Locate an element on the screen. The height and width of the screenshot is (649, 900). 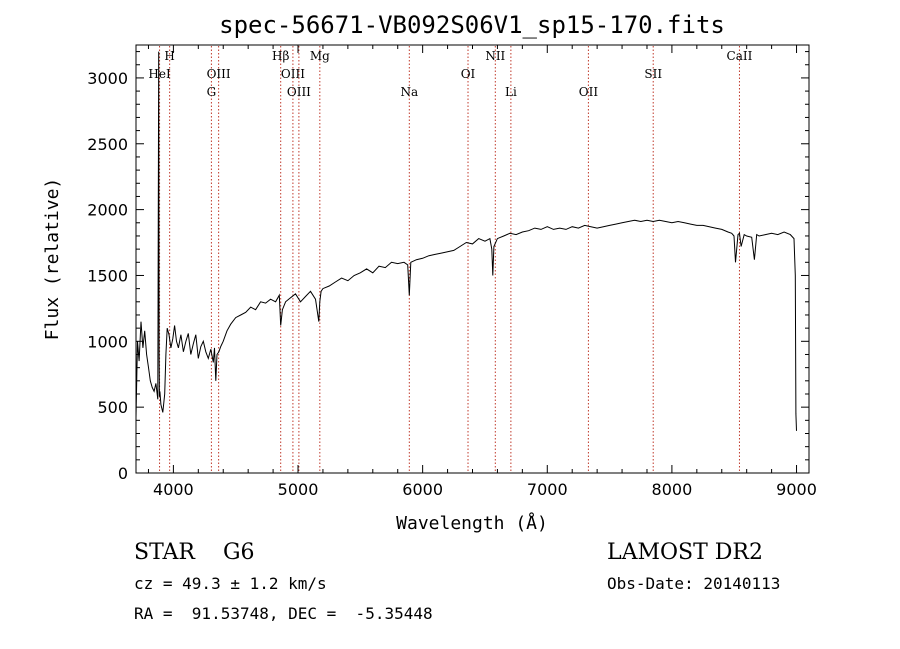
y-axis-label: Flux (relative) is located at coordinates (52, 259).